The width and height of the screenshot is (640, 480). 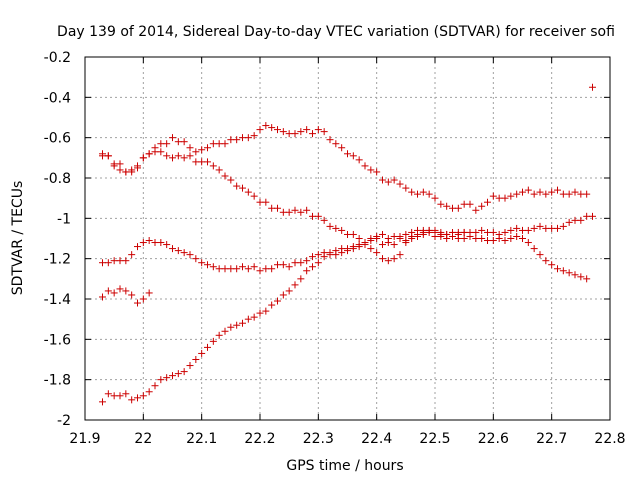 I want to click on y-axis-label: SDTVAR / TECUs, so click(x=18, y=238).